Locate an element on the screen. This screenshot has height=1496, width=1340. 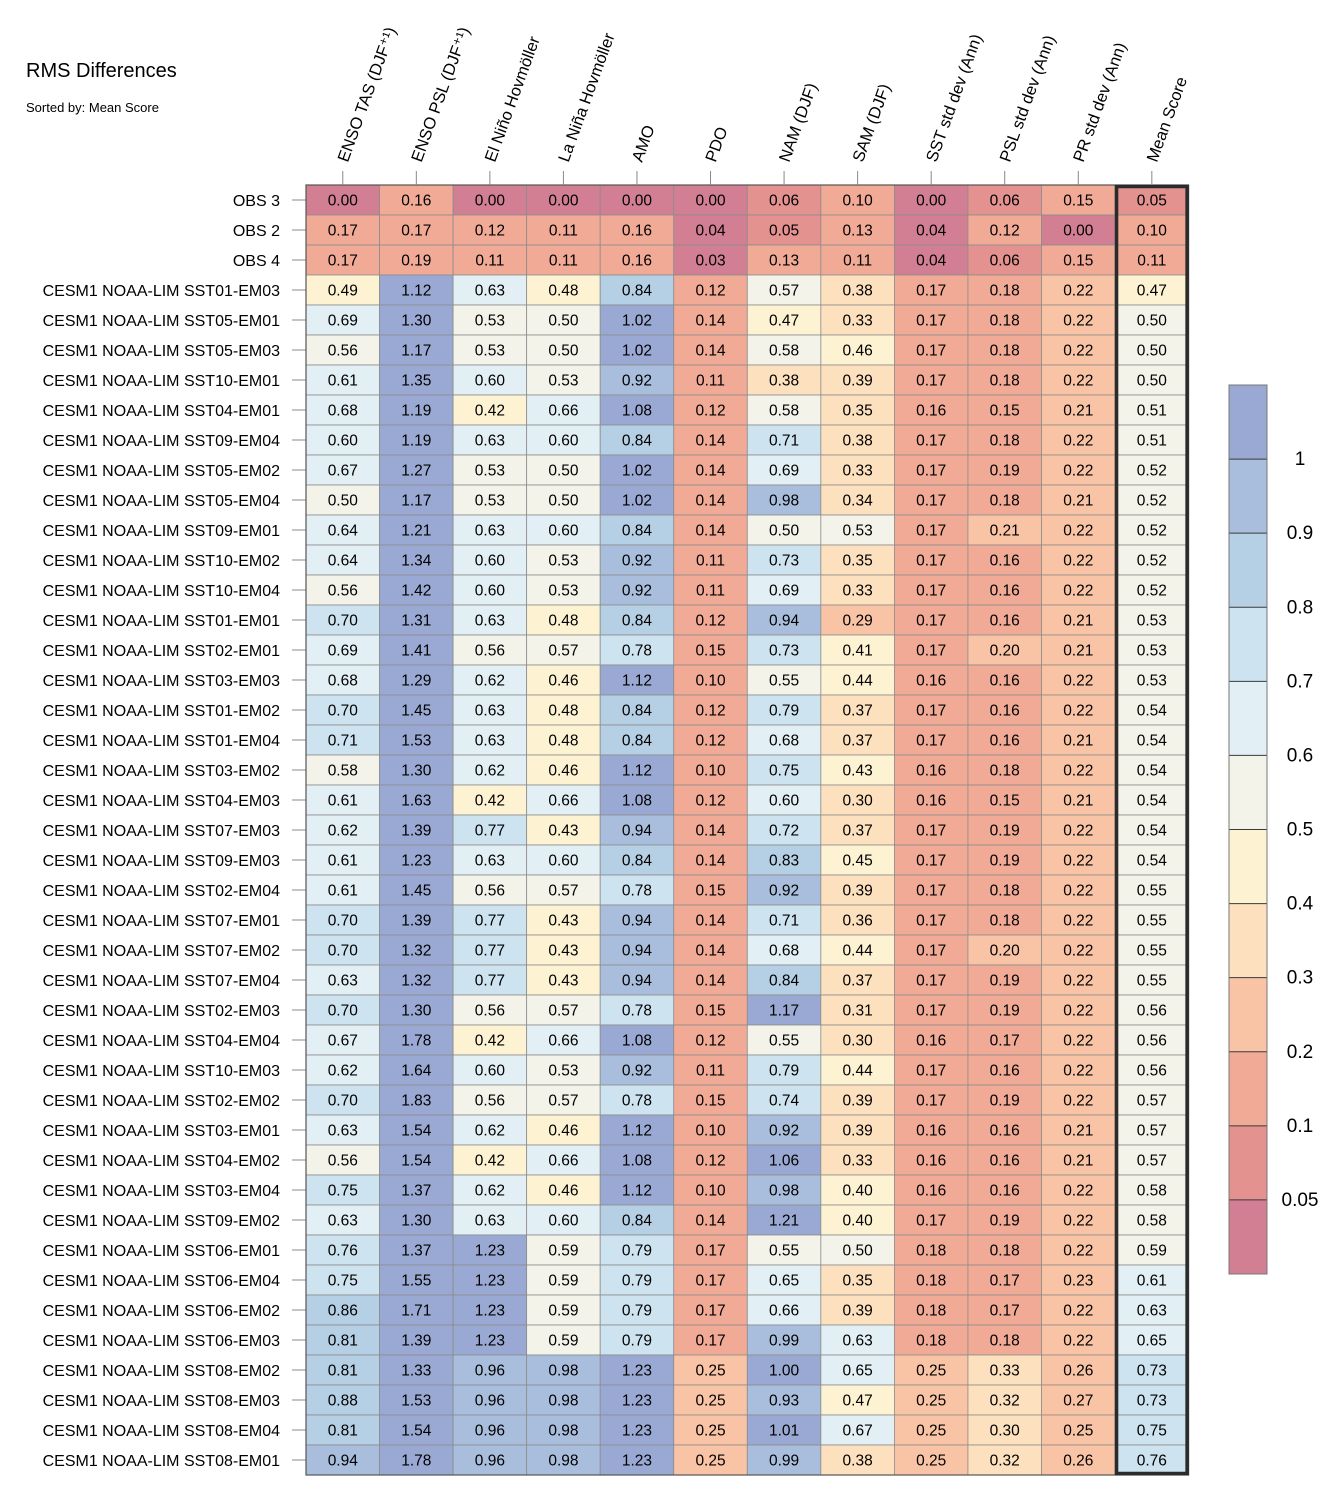
cell-value-label: 0.92 is located at coordinates (637, 561).